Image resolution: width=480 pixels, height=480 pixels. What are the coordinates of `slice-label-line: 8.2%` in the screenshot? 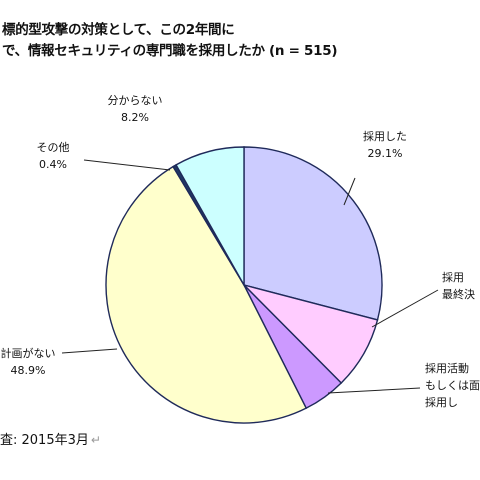 It's located at (135, 117).